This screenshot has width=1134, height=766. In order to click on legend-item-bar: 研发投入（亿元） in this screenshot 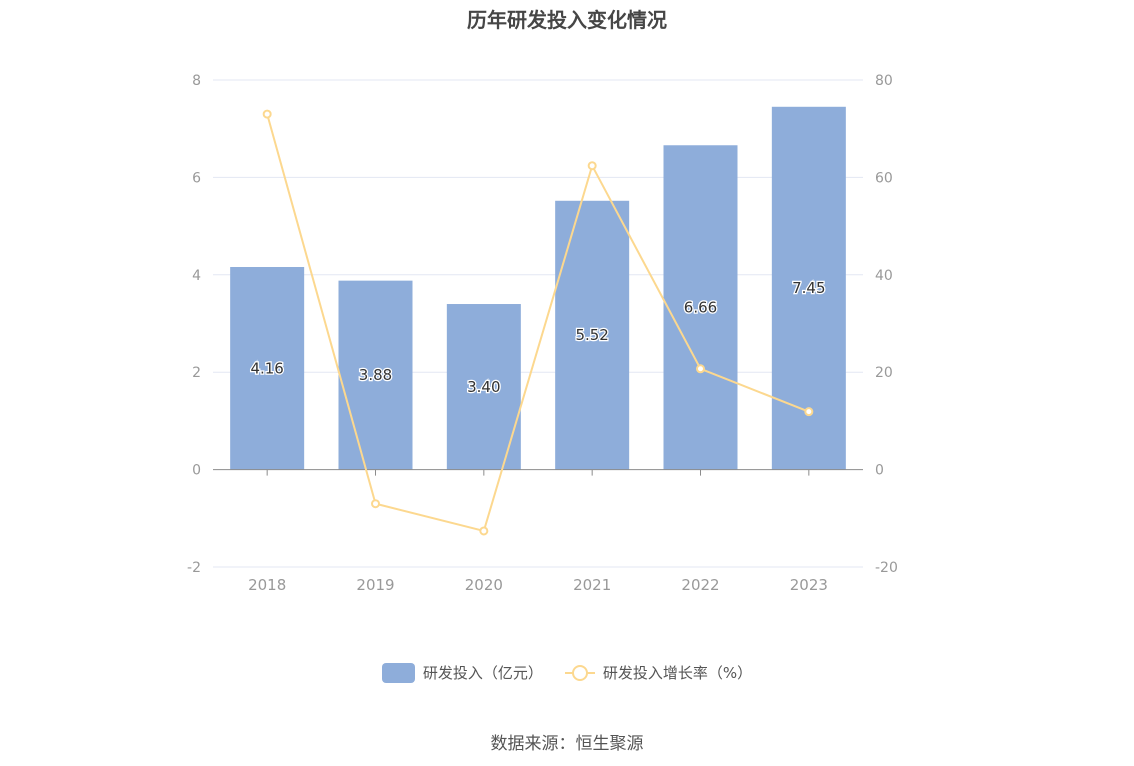, I will do `click(462, 672)`.